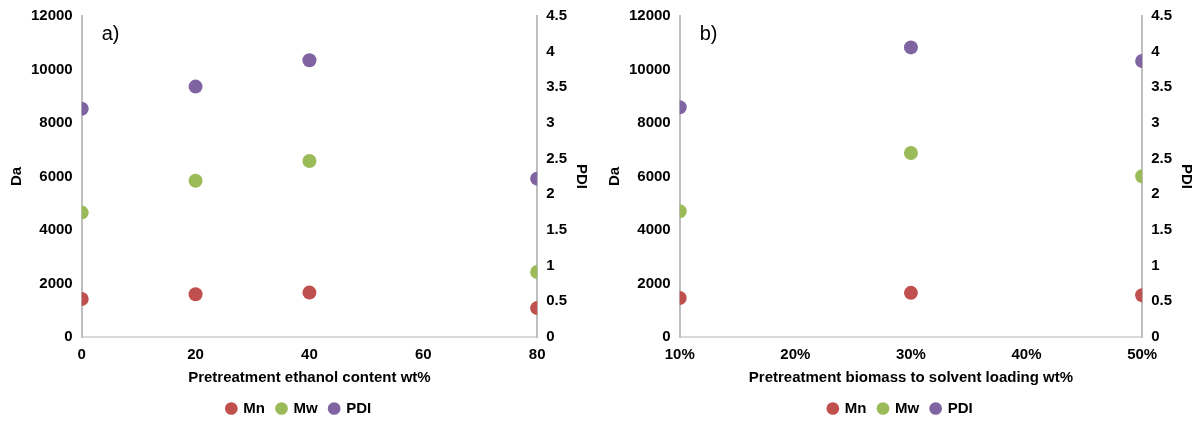 The height and width of the screenshot is (428, 1203). Describe the element at coordinates (423, 354) in the screenshot. I see `x-tick-label: 60` at that location.